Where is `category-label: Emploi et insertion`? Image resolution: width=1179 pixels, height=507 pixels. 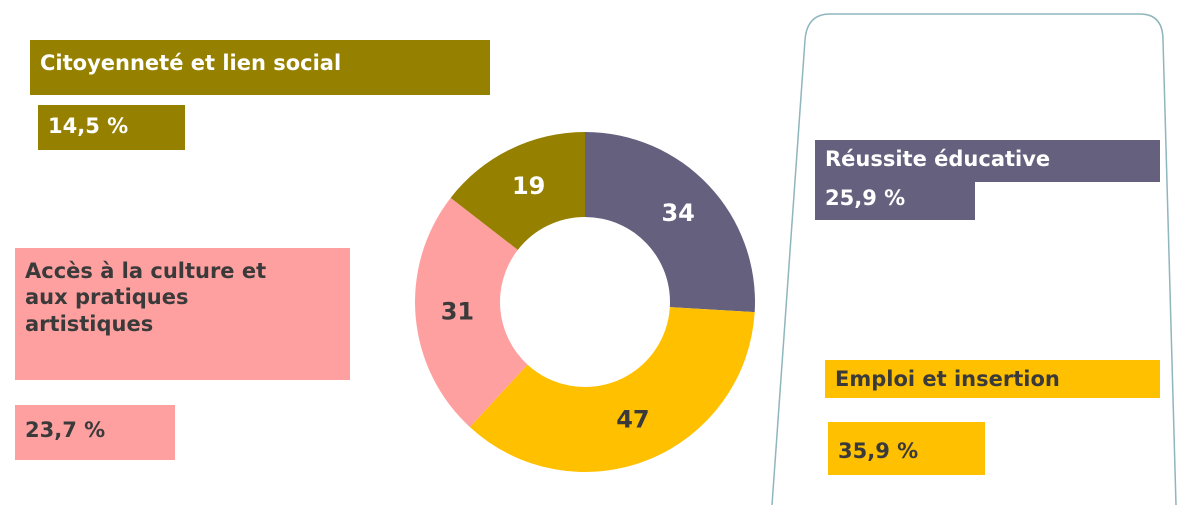
category-label: Emploi et insertion is located at coordinates (992, 379).